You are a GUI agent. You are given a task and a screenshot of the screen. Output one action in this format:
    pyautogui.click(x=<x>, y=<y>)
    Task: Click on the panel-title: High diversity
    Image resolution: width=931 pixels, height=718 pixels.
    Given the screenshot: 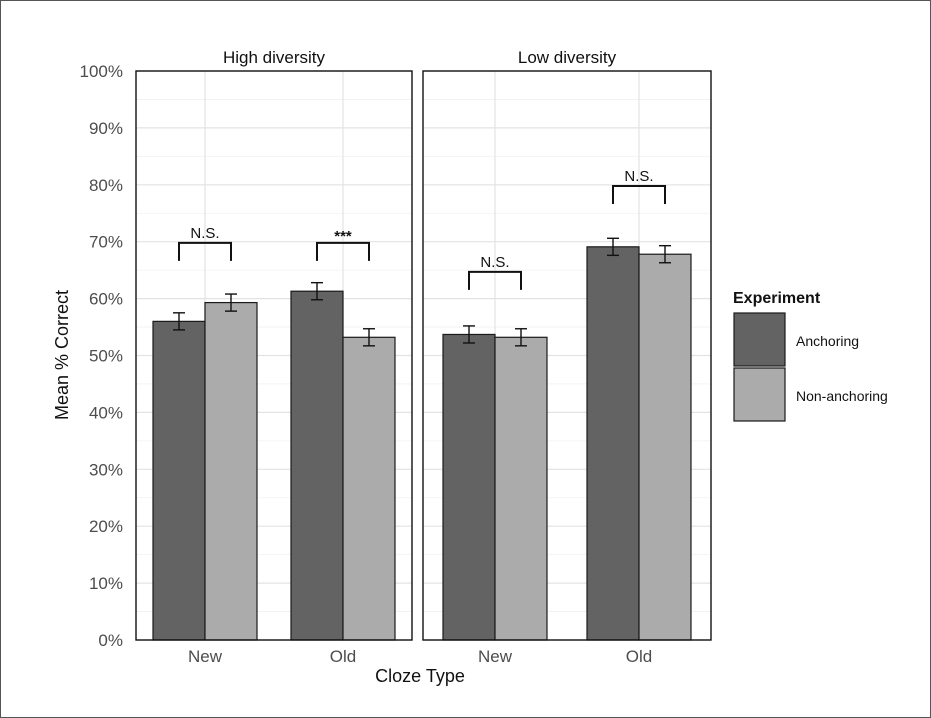 What is the action you would take?
    pyautogui.click(x=274, y=57)
    